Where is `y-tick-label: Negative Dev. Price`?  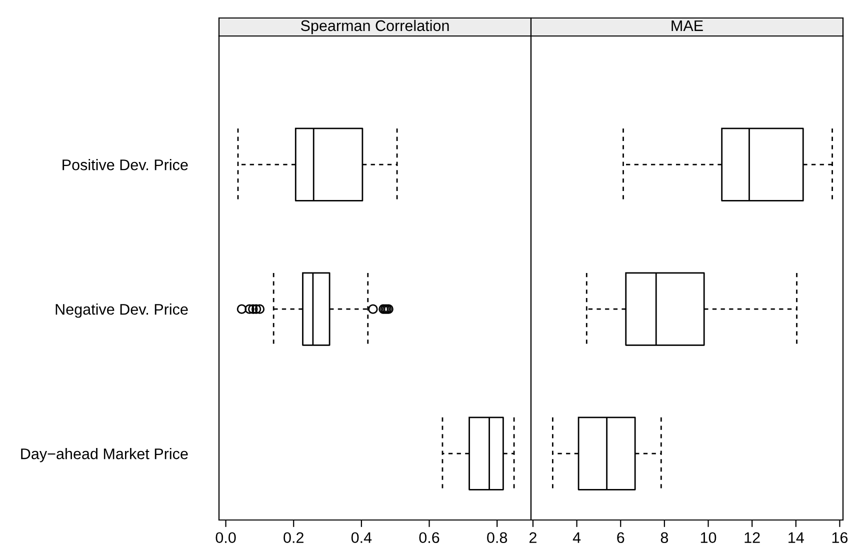
y-tick-label: Negative Dev. Price is located at coordinates (122, 311).